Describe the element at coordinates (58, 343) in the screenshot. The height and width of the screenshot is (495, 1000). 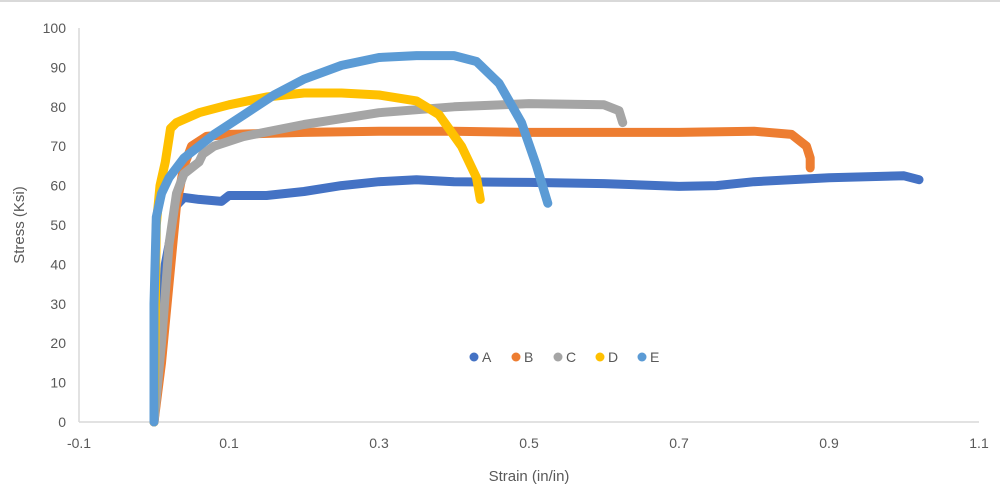
I see `y-tick-label: 20` at that location.